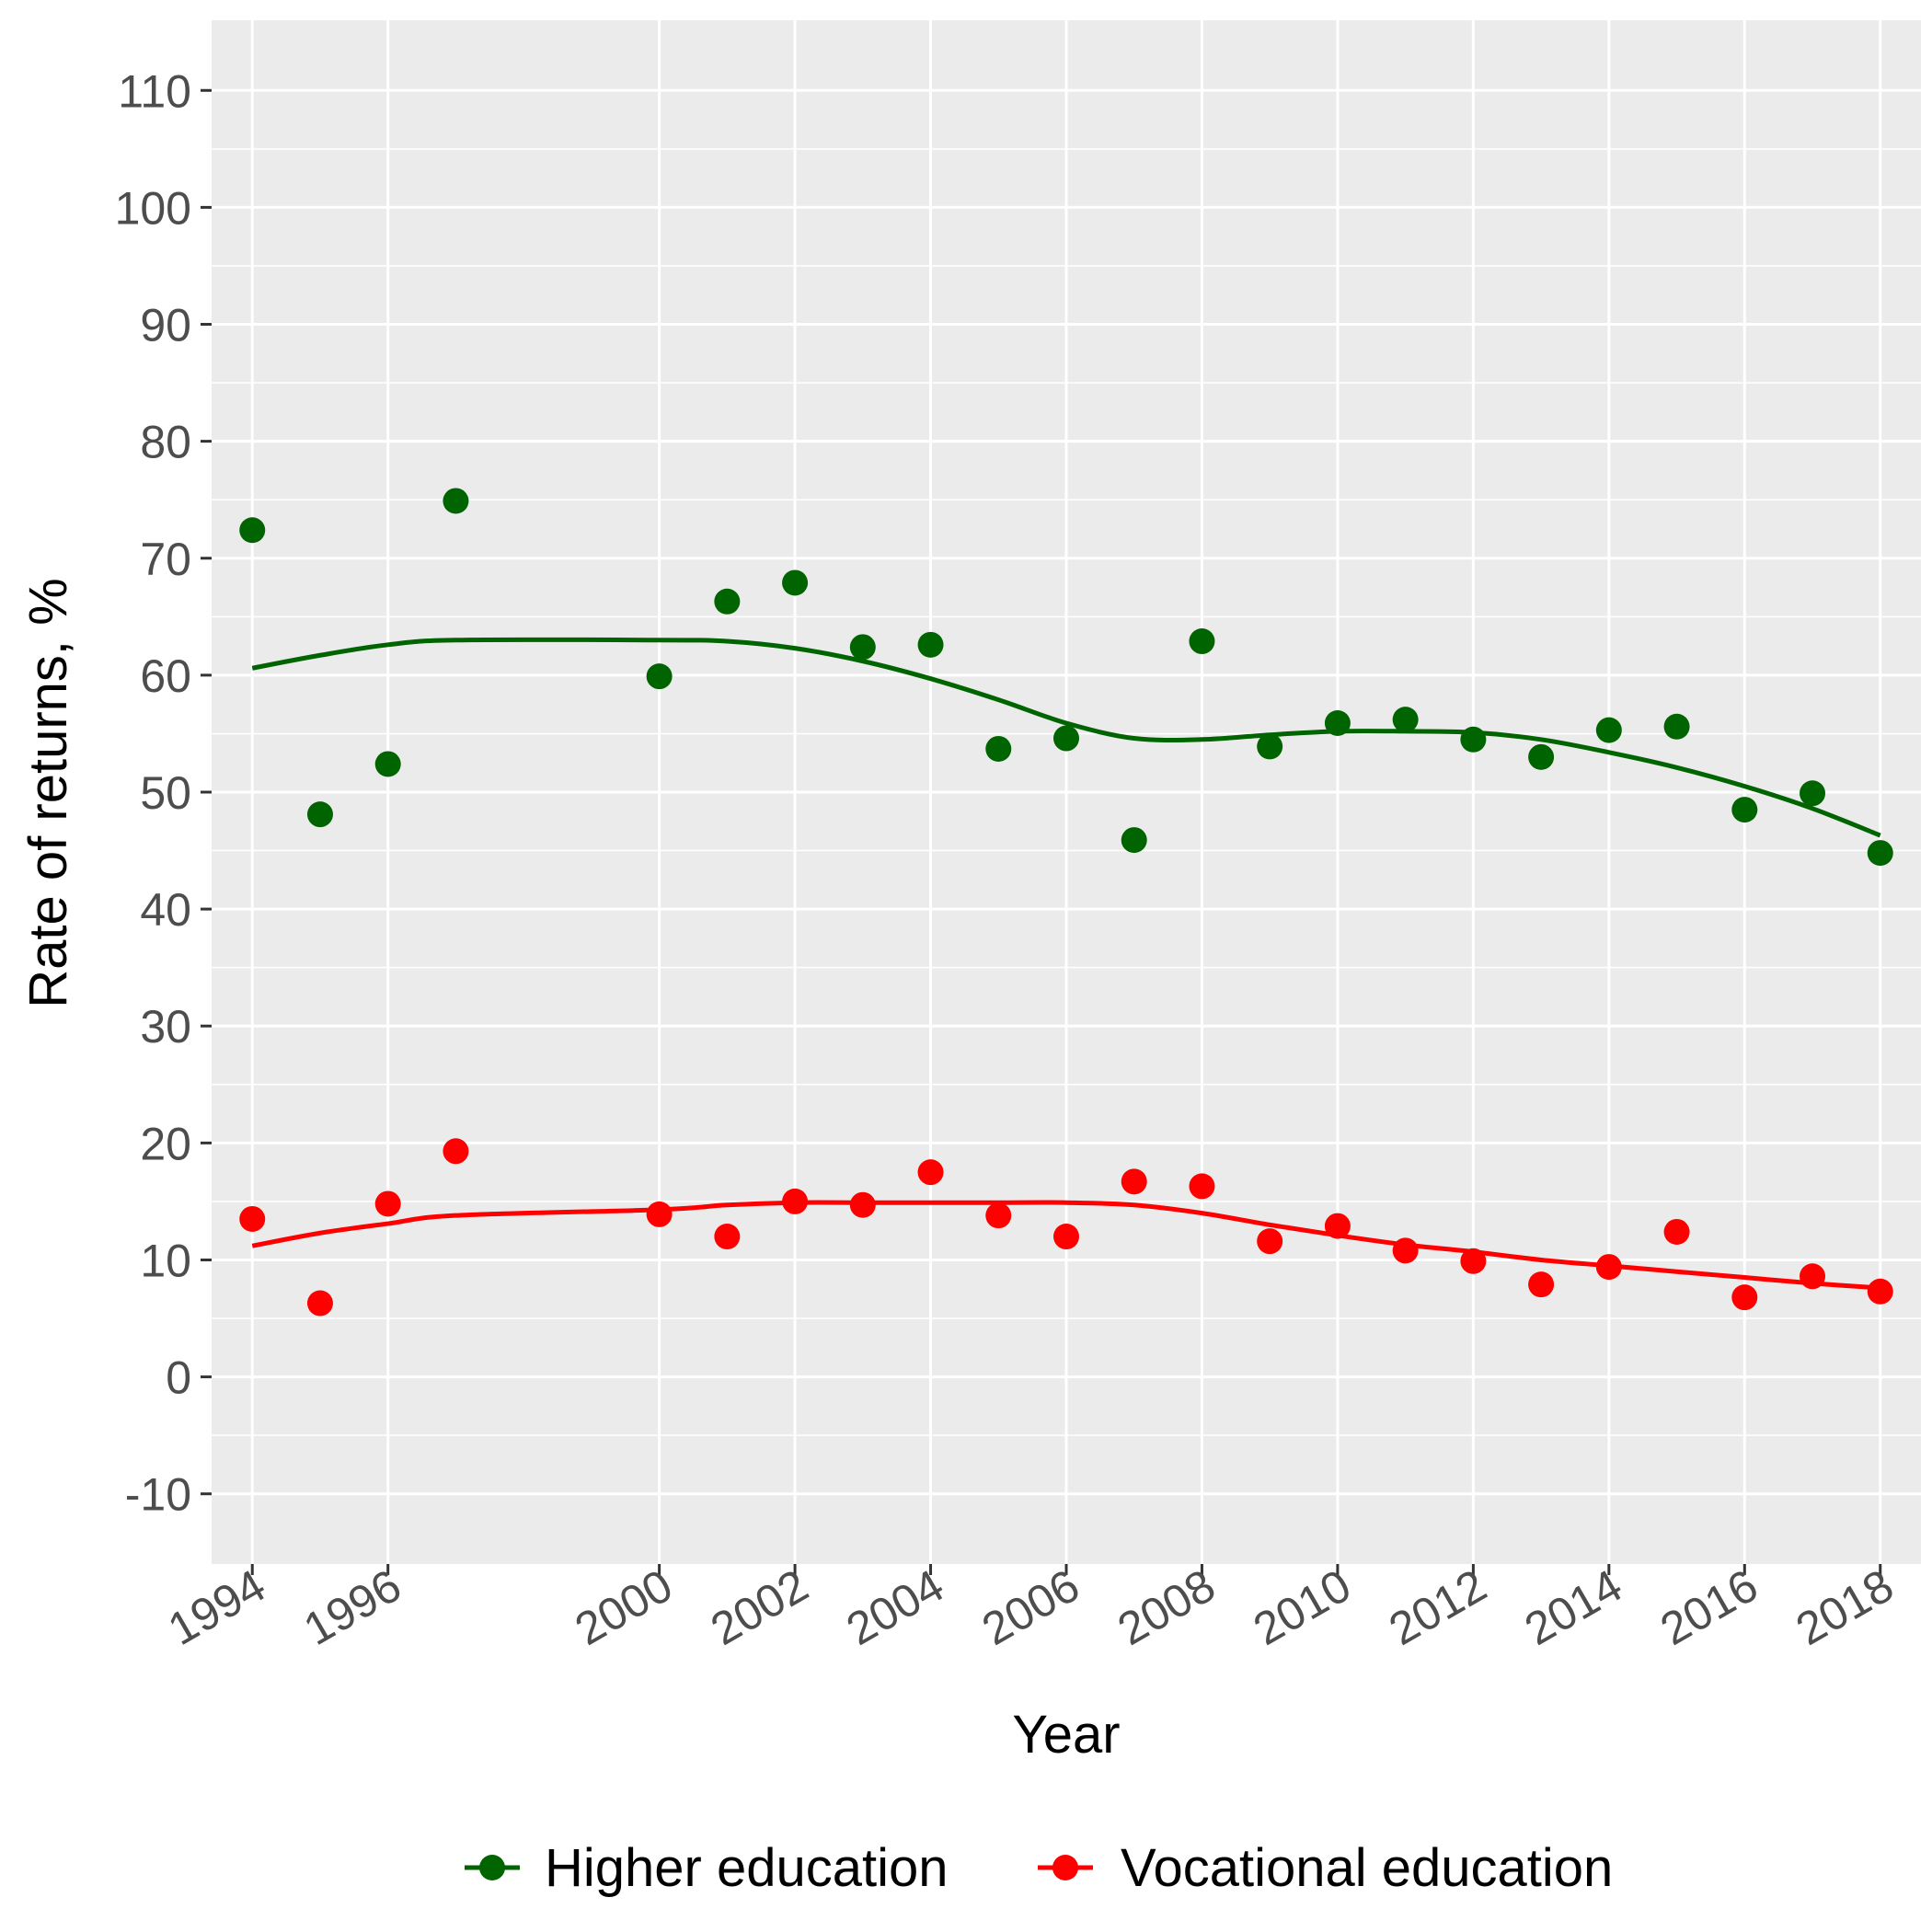 The height and width of the screenshot is (1932, 1932). What do you see at coordinates (1302, 1607) in the screenshot?
I see `x-tick-label: 2010` at bounding box center [1302, 1607].